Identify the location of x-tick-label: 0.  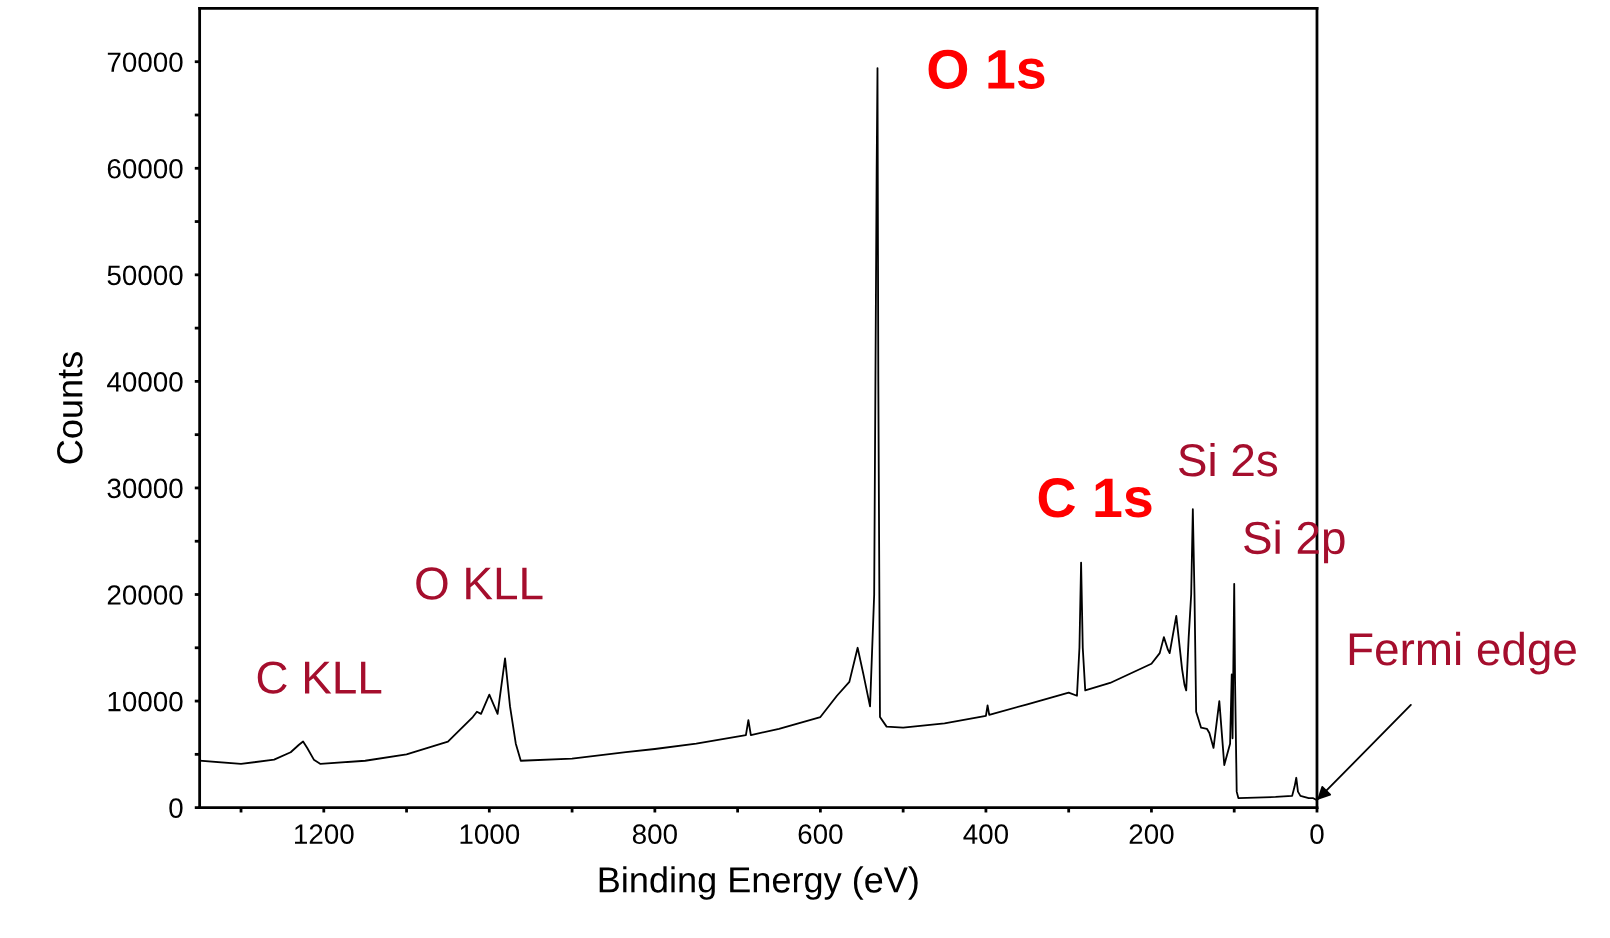
(1317, 834).